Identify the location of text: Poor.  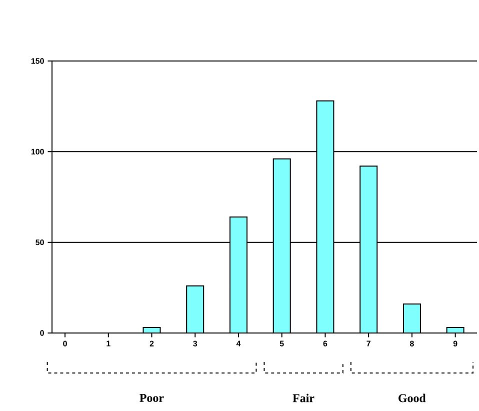
(152, 398).